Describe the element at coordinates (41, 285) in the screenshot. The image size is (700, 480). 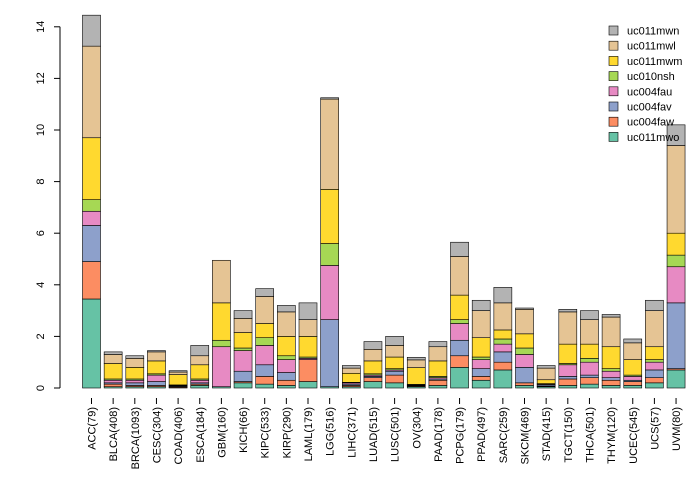
I see `y-tick-label: 4` at that location.